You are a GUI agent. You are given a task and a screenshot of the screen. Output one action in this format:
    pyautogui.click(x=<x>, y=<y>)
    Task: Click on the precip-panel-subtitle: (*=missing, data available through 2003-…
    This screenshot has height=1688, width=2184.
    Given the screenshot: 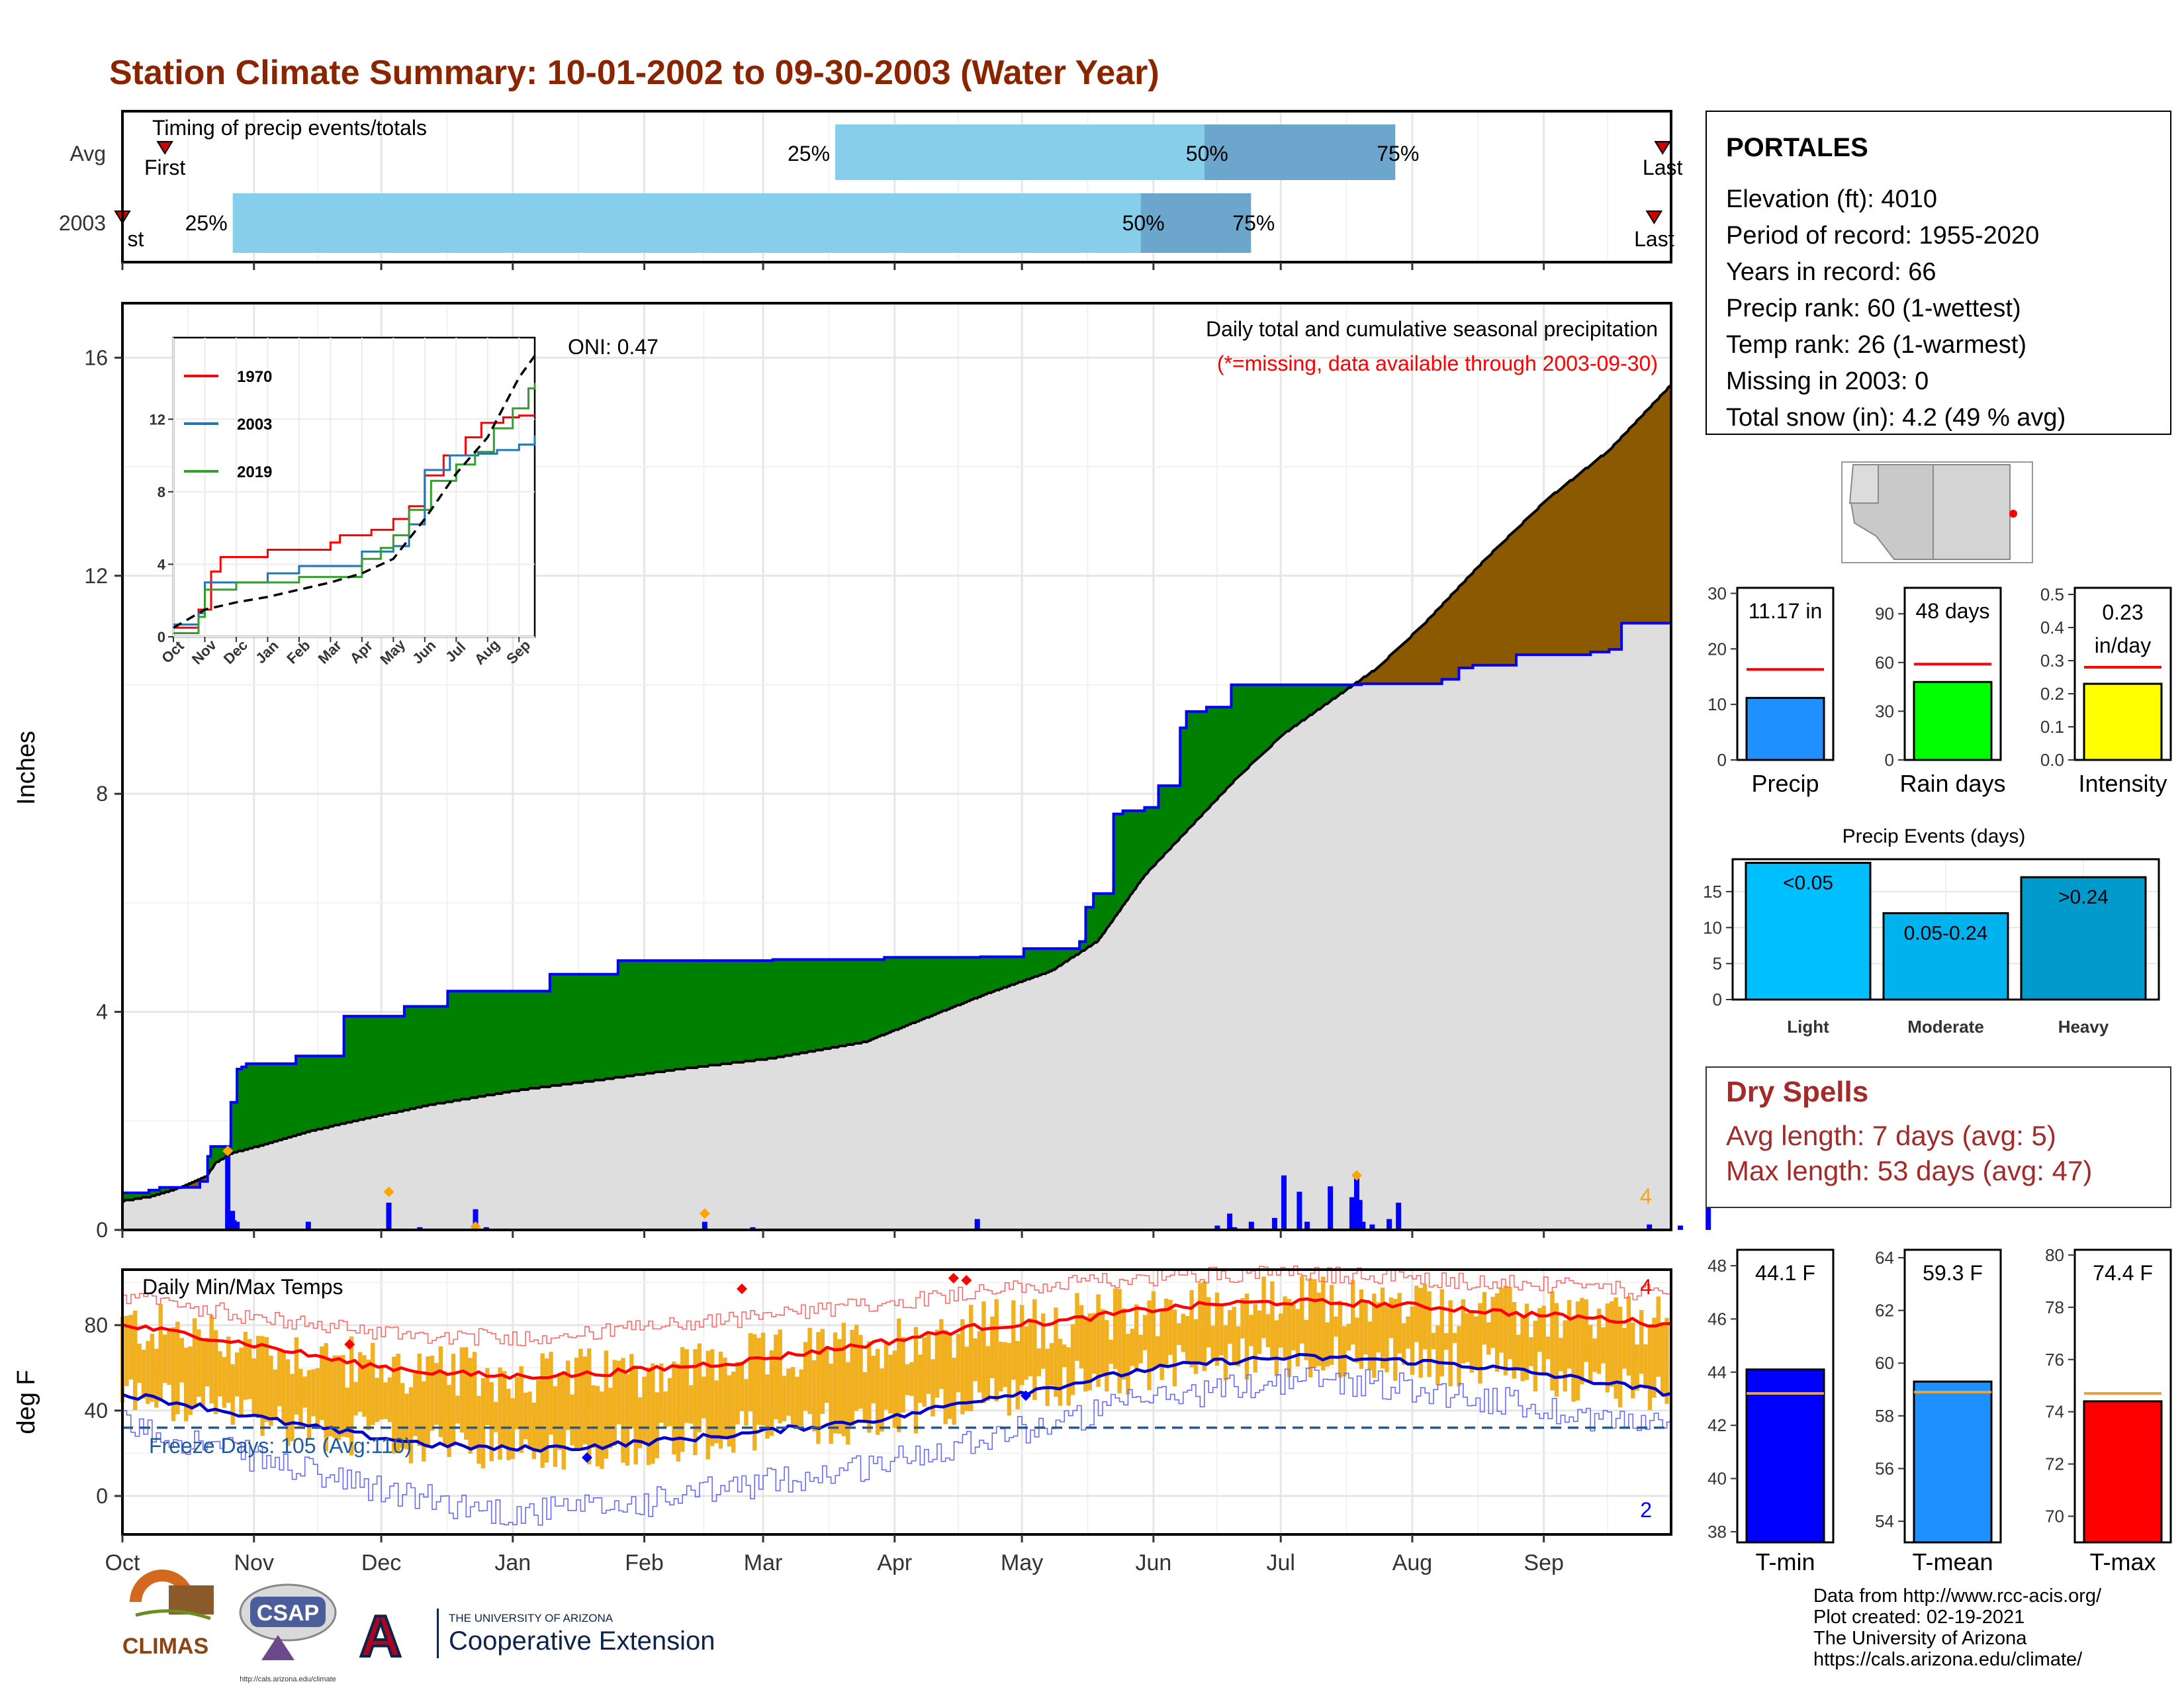 What is the action you would take?
    pyautogui.click(x=1437, y=363)
    